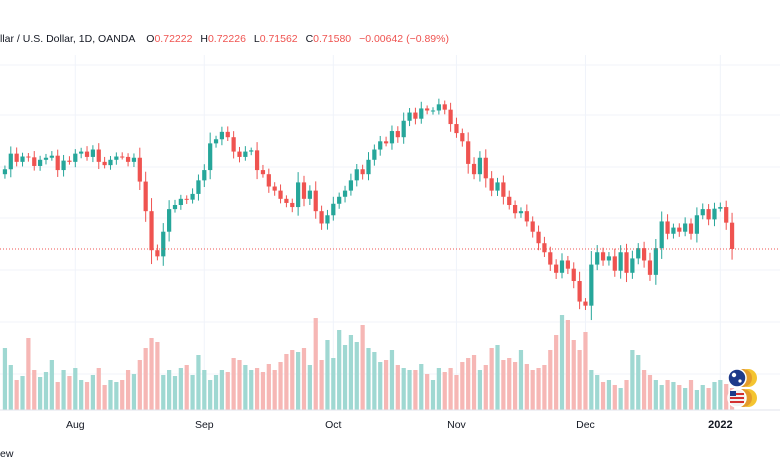  Describe the element at coordinates (309, 39) in the screenshot. I see `close-label: C` at that location.